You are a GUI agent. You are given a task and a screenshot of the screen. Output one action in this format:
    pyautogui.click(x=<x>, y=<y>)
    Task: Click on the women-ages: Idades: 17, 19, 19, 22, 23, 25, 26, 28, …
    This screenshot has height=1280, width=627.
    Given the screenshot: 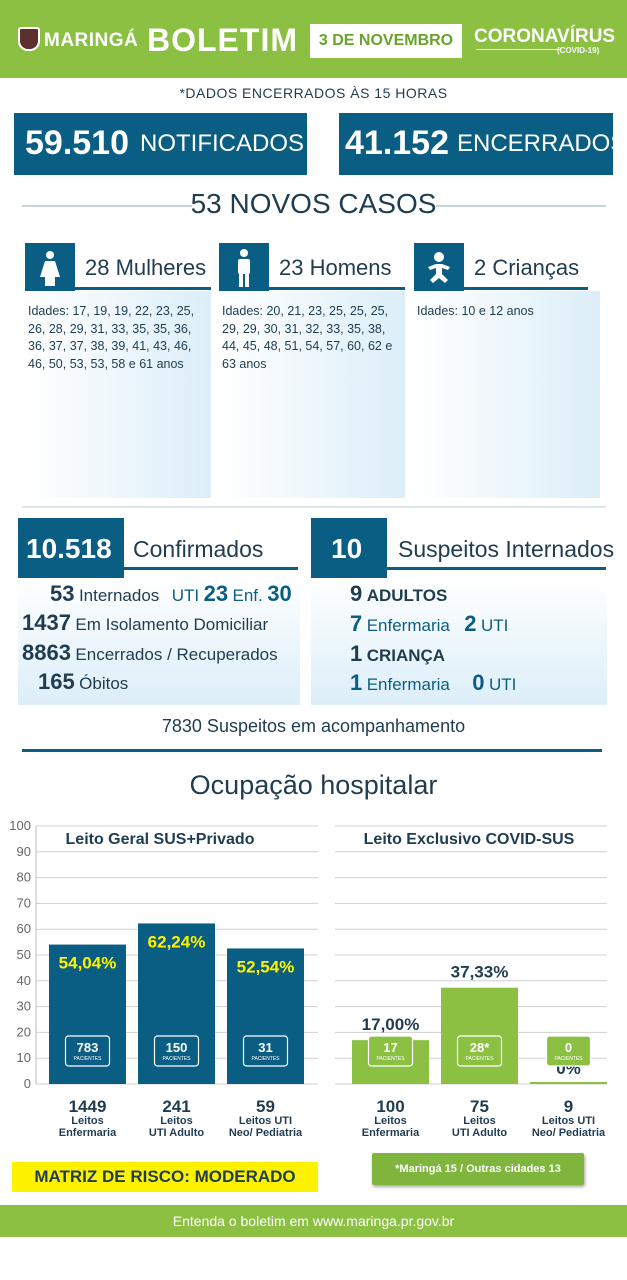 What is the action you would take?
    pyautogui.click(x=111, y=337)
    